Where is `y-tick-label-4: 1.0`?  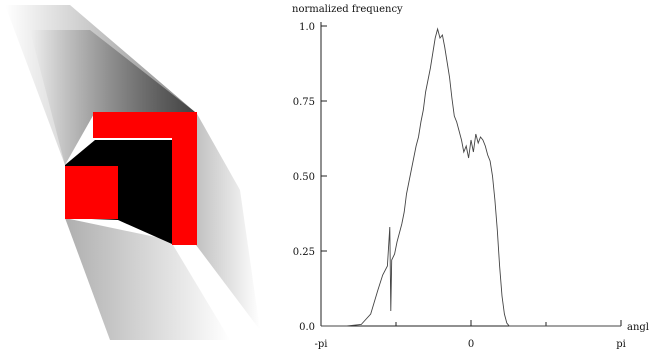 y-tick-label-4: 1.0 is located at coordinates (307, 27).